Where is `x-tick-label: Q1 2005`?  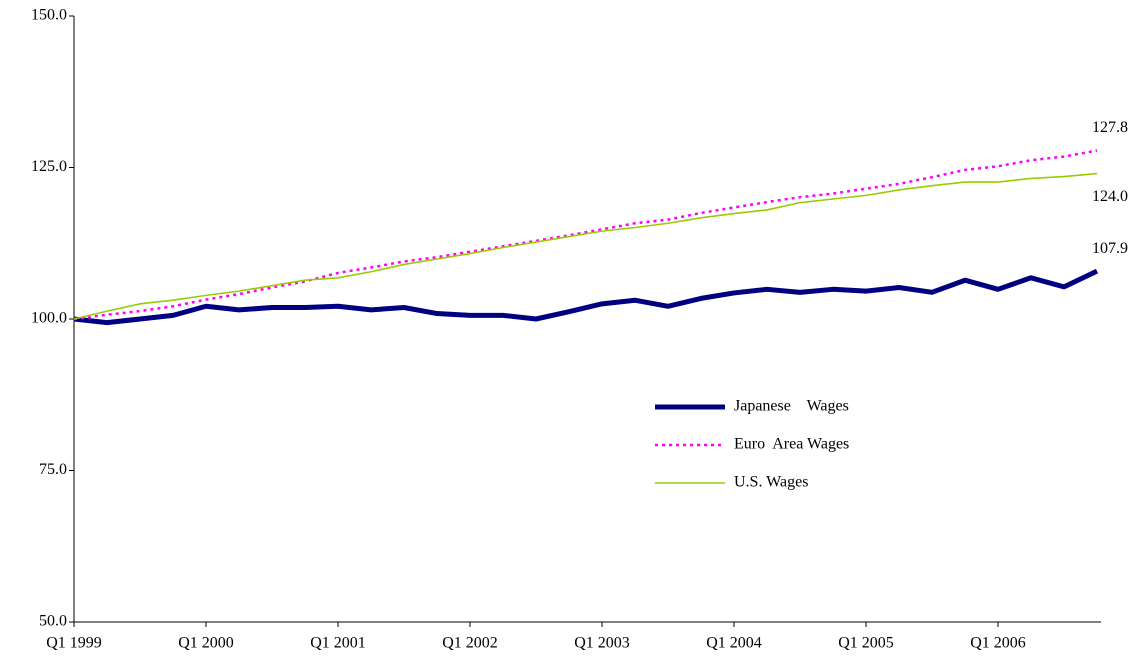 x-tick-label: Q1 2005 is located at coordinates (866, 643).